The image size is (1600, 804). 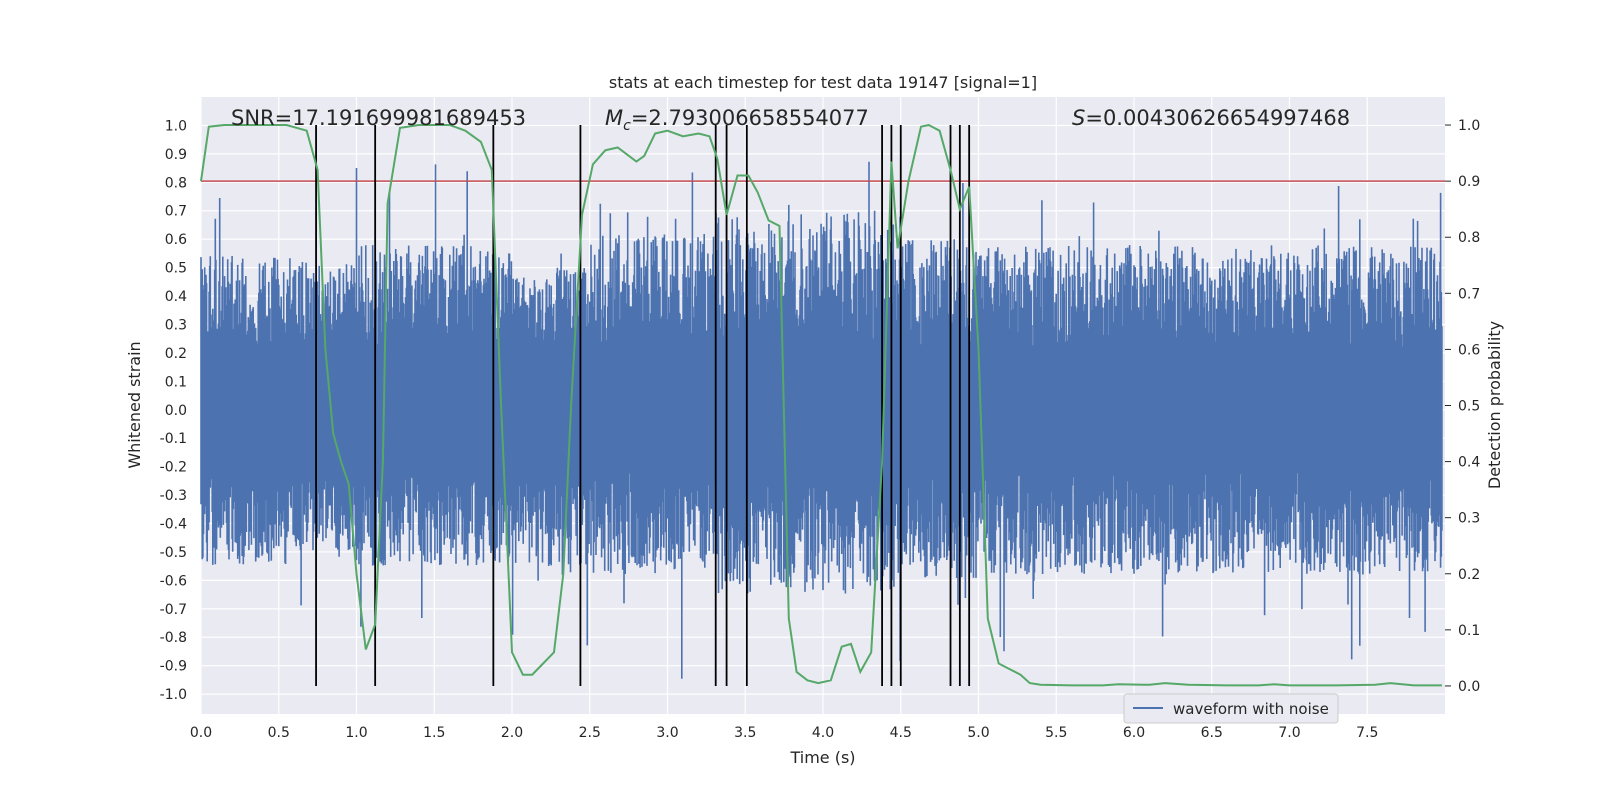 What do you see at coordinates (176, 297) in the screenshot?
I see `left-y-tick-label: 0.4` at bounding box center [176, 297].